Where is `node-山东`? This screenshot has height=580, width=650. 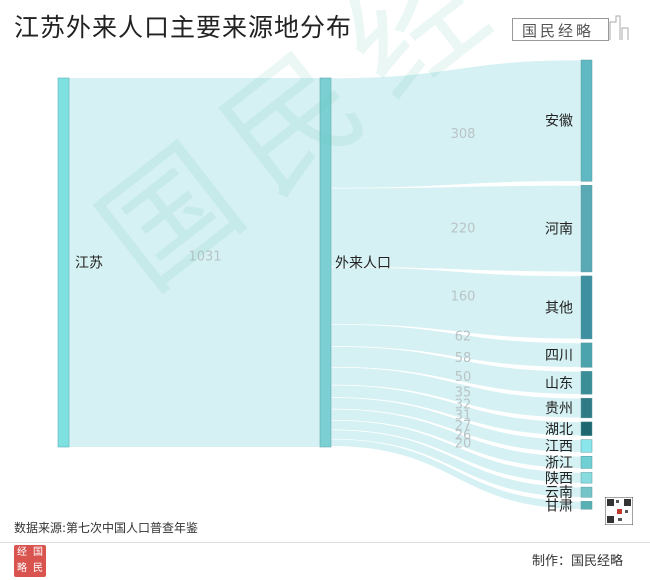 node-山东 is located at coordinates (586, 383).